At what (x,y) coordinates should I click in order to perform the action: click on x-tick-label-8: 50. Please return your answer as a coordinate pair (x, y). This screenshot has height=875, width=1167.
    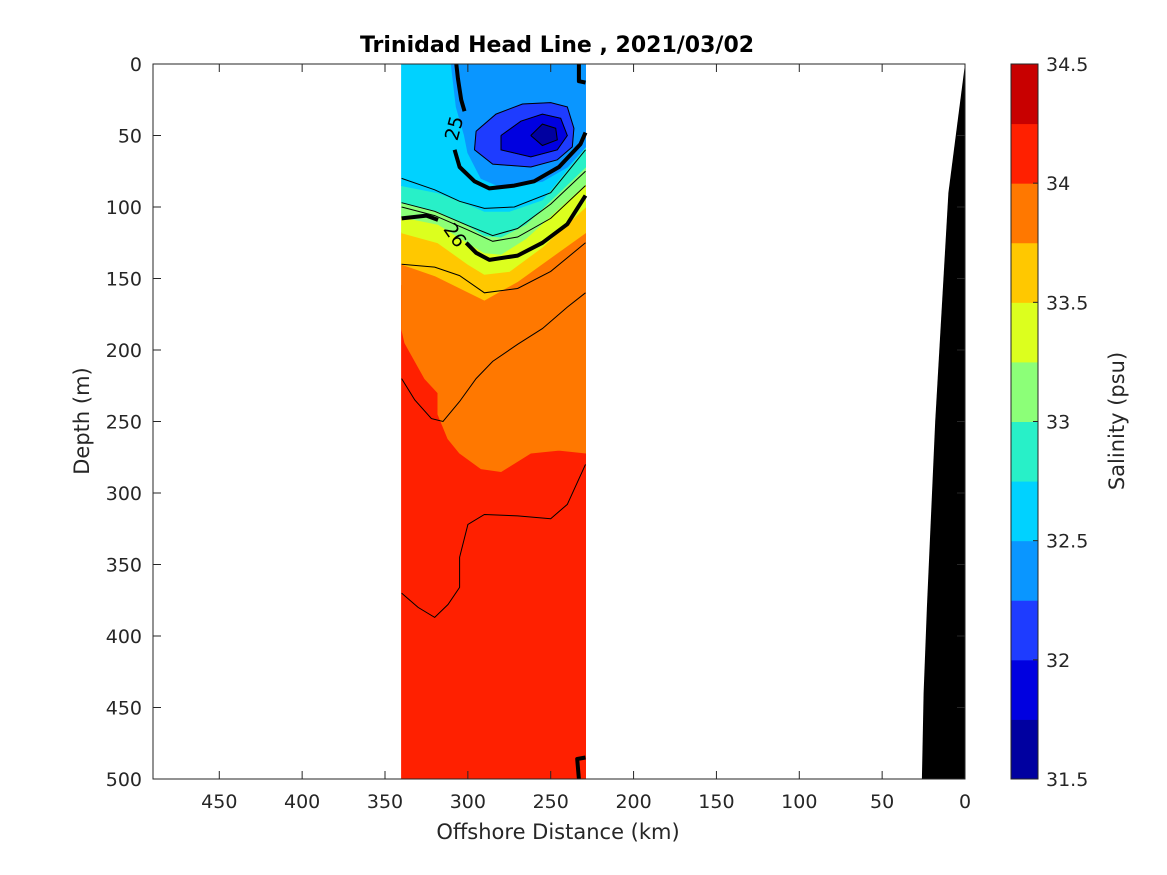
    Looking at the image, I should click on (882, 802).